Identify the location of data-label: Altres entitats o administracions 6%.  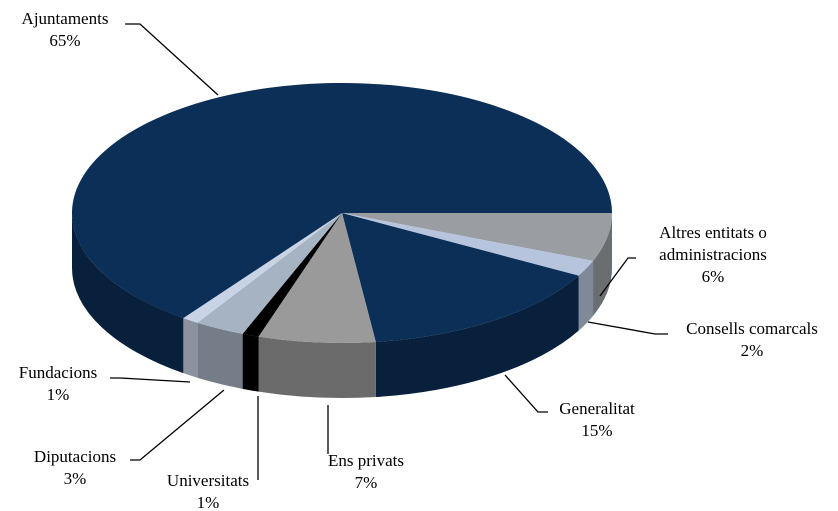
(713, 255).